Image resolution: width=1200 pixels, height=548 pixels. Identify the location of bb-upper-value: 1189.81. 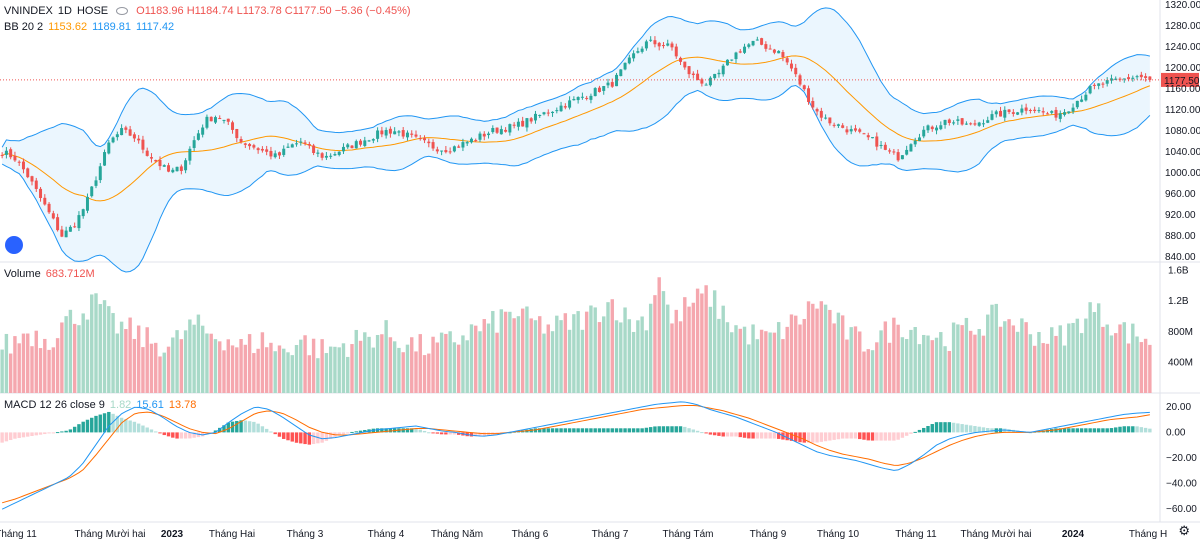
(112, 27).